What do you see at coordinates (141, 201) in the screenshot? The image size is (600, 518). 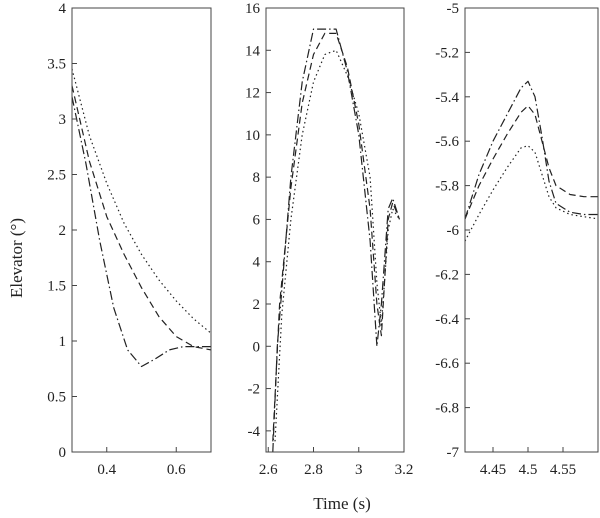 I see `series-line-dotted` at bounding box center [141, 201].